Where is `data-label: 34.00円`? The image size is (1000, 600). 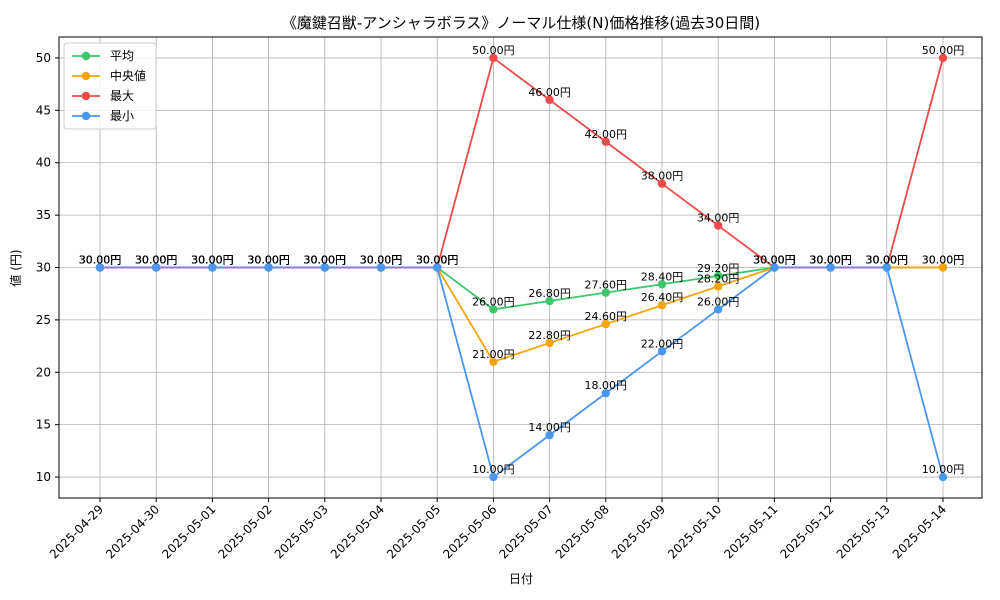 data-label: 34.00円 is located at coordinates (718, 218).